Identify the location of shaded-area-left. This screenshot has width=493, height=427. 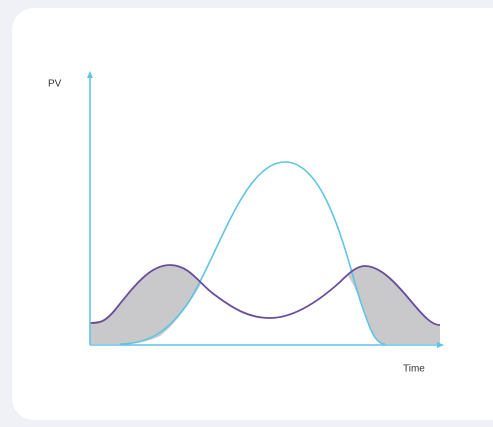
(145, 304).